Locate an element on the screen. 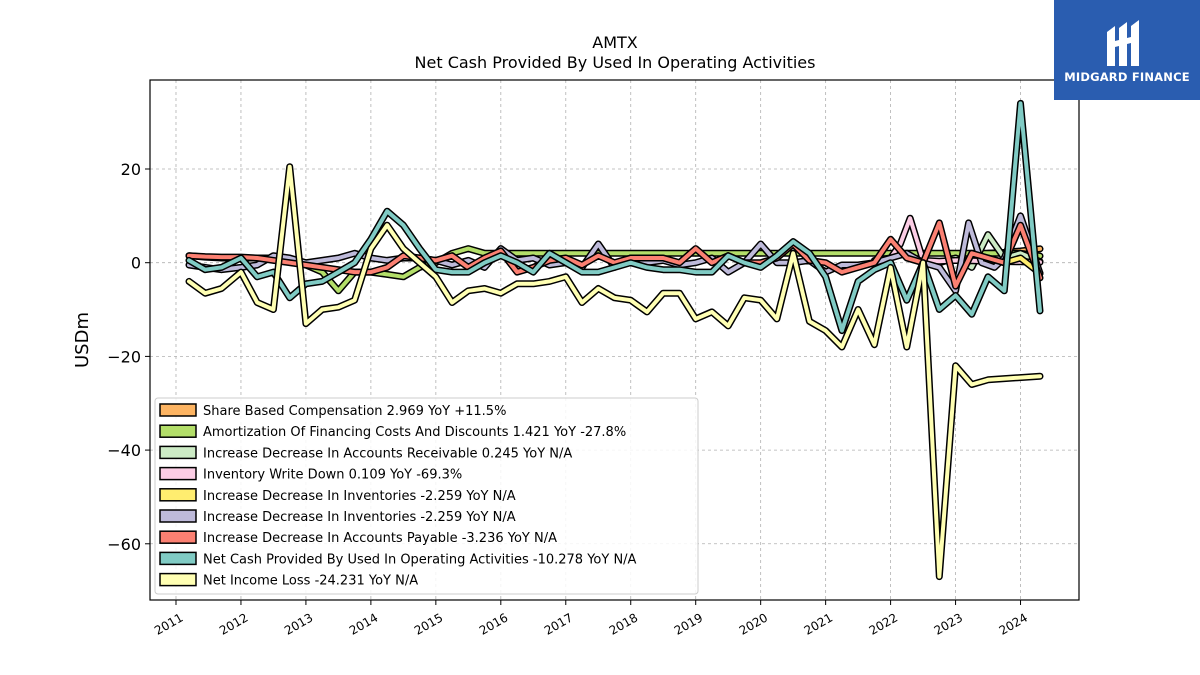  legend-label: Net Income Loss -24.231 YoY N/A is located at coordinates (310, 581).